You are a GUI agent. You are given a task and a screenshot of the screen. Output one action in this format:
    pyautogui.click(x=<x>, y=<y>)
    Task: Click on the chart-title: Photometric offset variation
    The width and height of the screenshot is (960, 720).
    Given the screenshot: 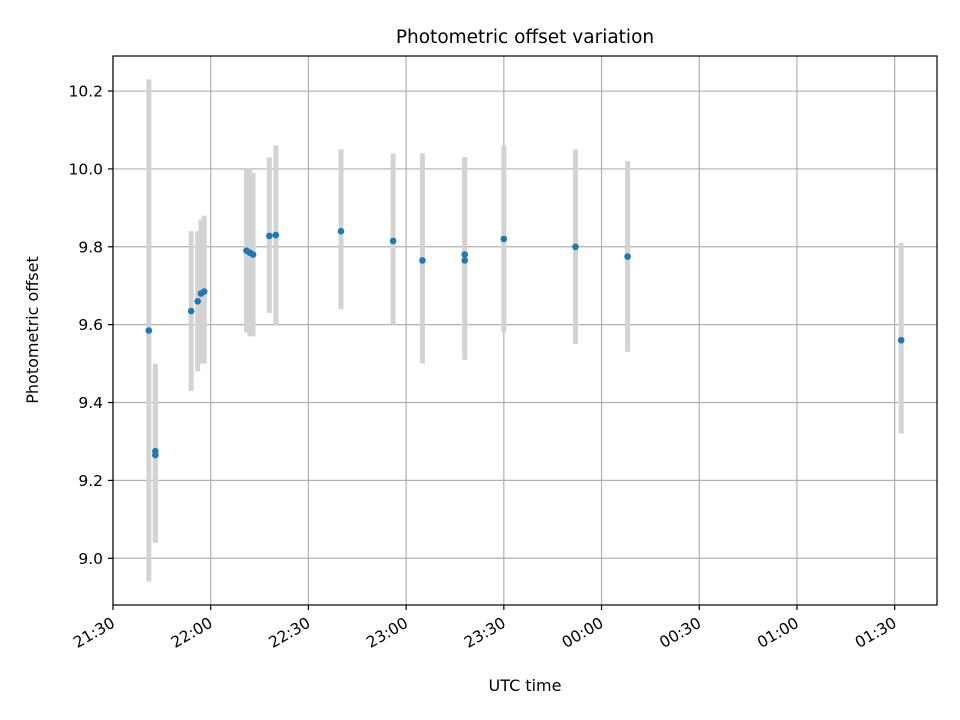 What is the action you would take?
    pyautogui.click(x=525, y=37)
    